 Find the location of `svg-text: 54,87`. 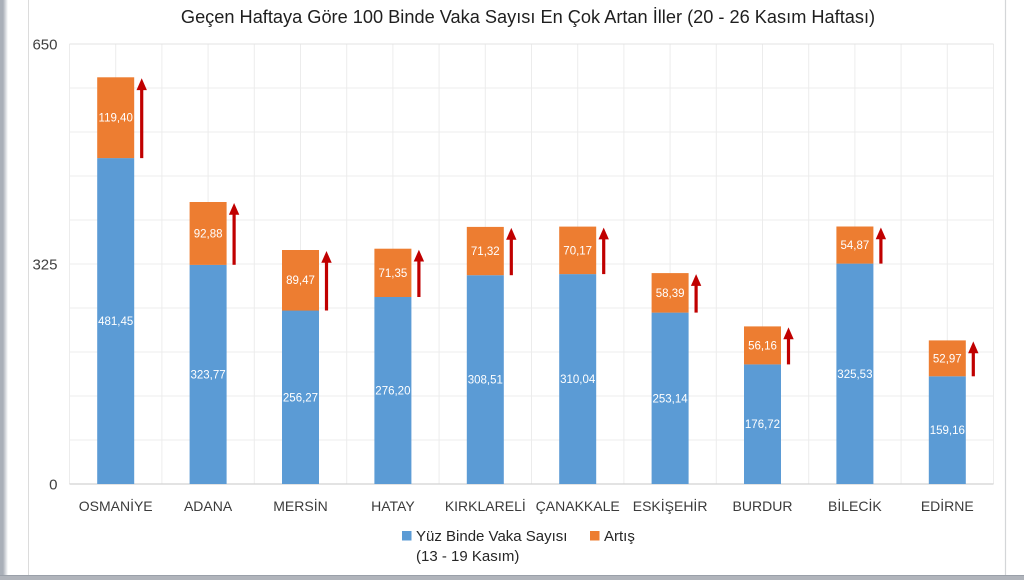

svg-text: 54,87 is located at coordinates (855, 246).